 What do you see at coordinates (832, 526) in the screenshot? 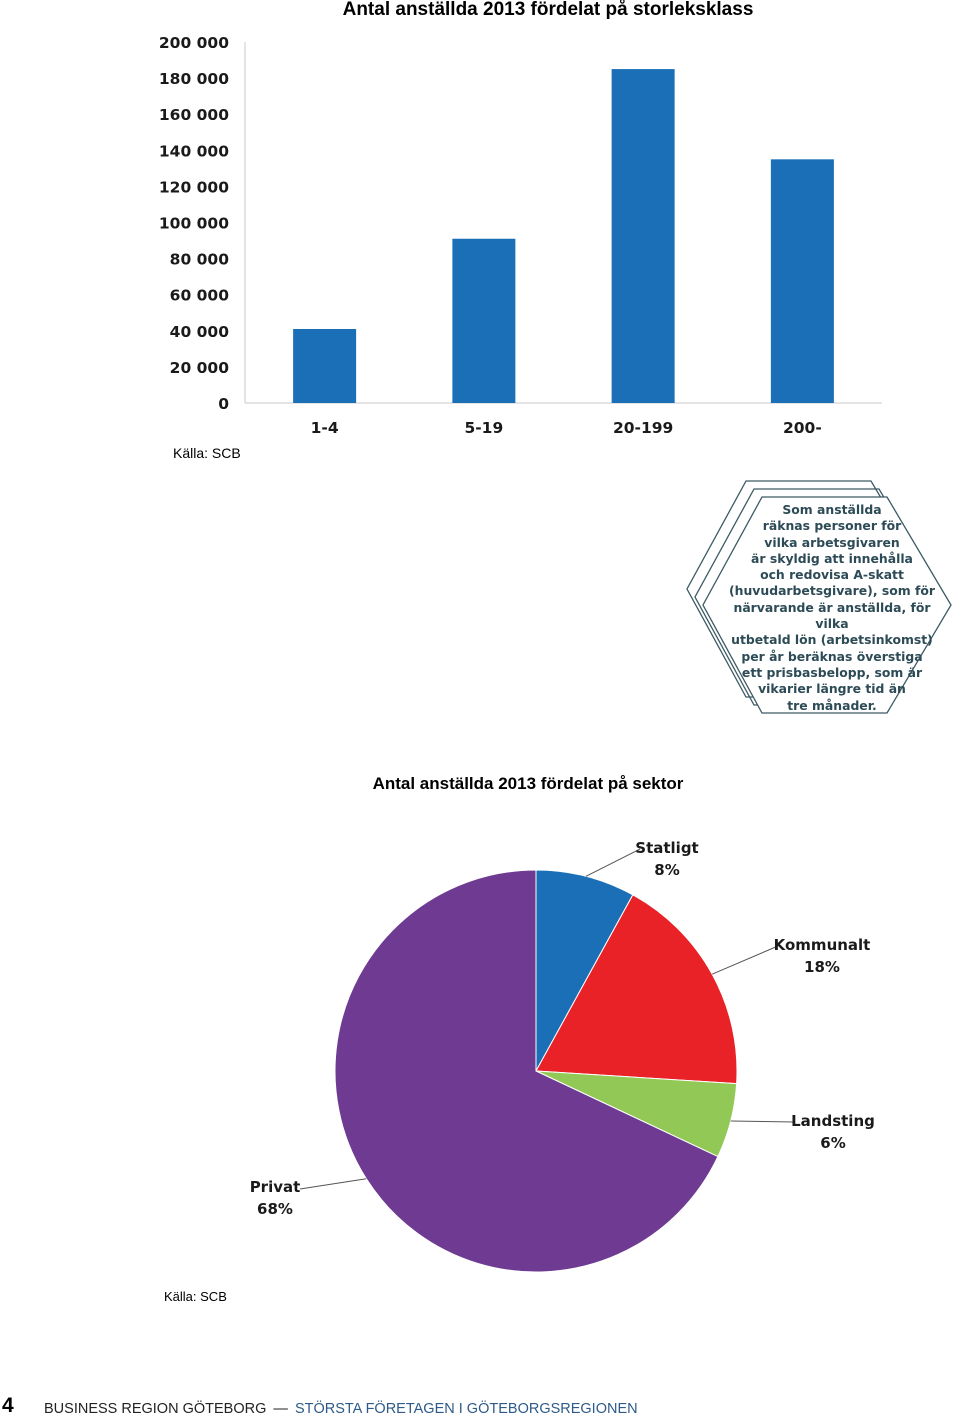
I see `info-box-line: räknas personer för` at bounding box center [832, 526].